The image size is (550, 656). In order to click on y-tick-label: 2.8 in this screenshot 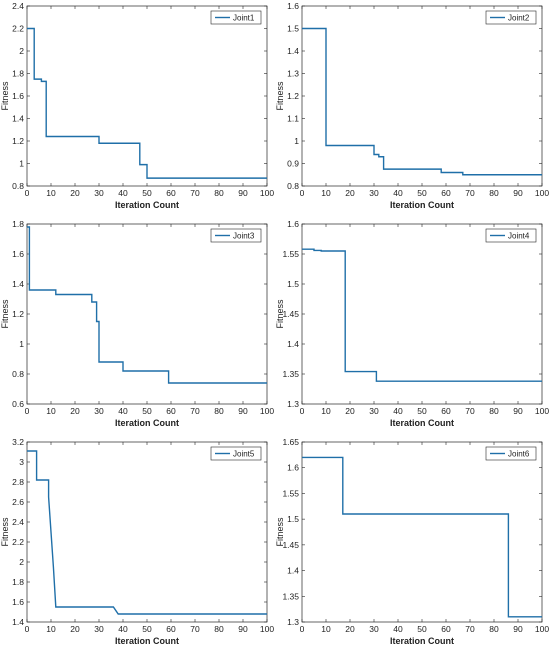, I will do `click(18, 482)`.